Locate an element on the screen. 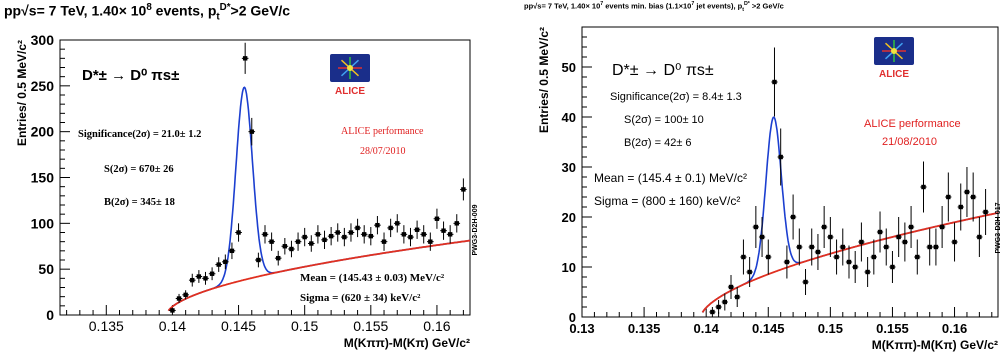 The height and width of the screenshot is (356, 1007). y-tick-label: 40 is located at coordinates (569, 117).